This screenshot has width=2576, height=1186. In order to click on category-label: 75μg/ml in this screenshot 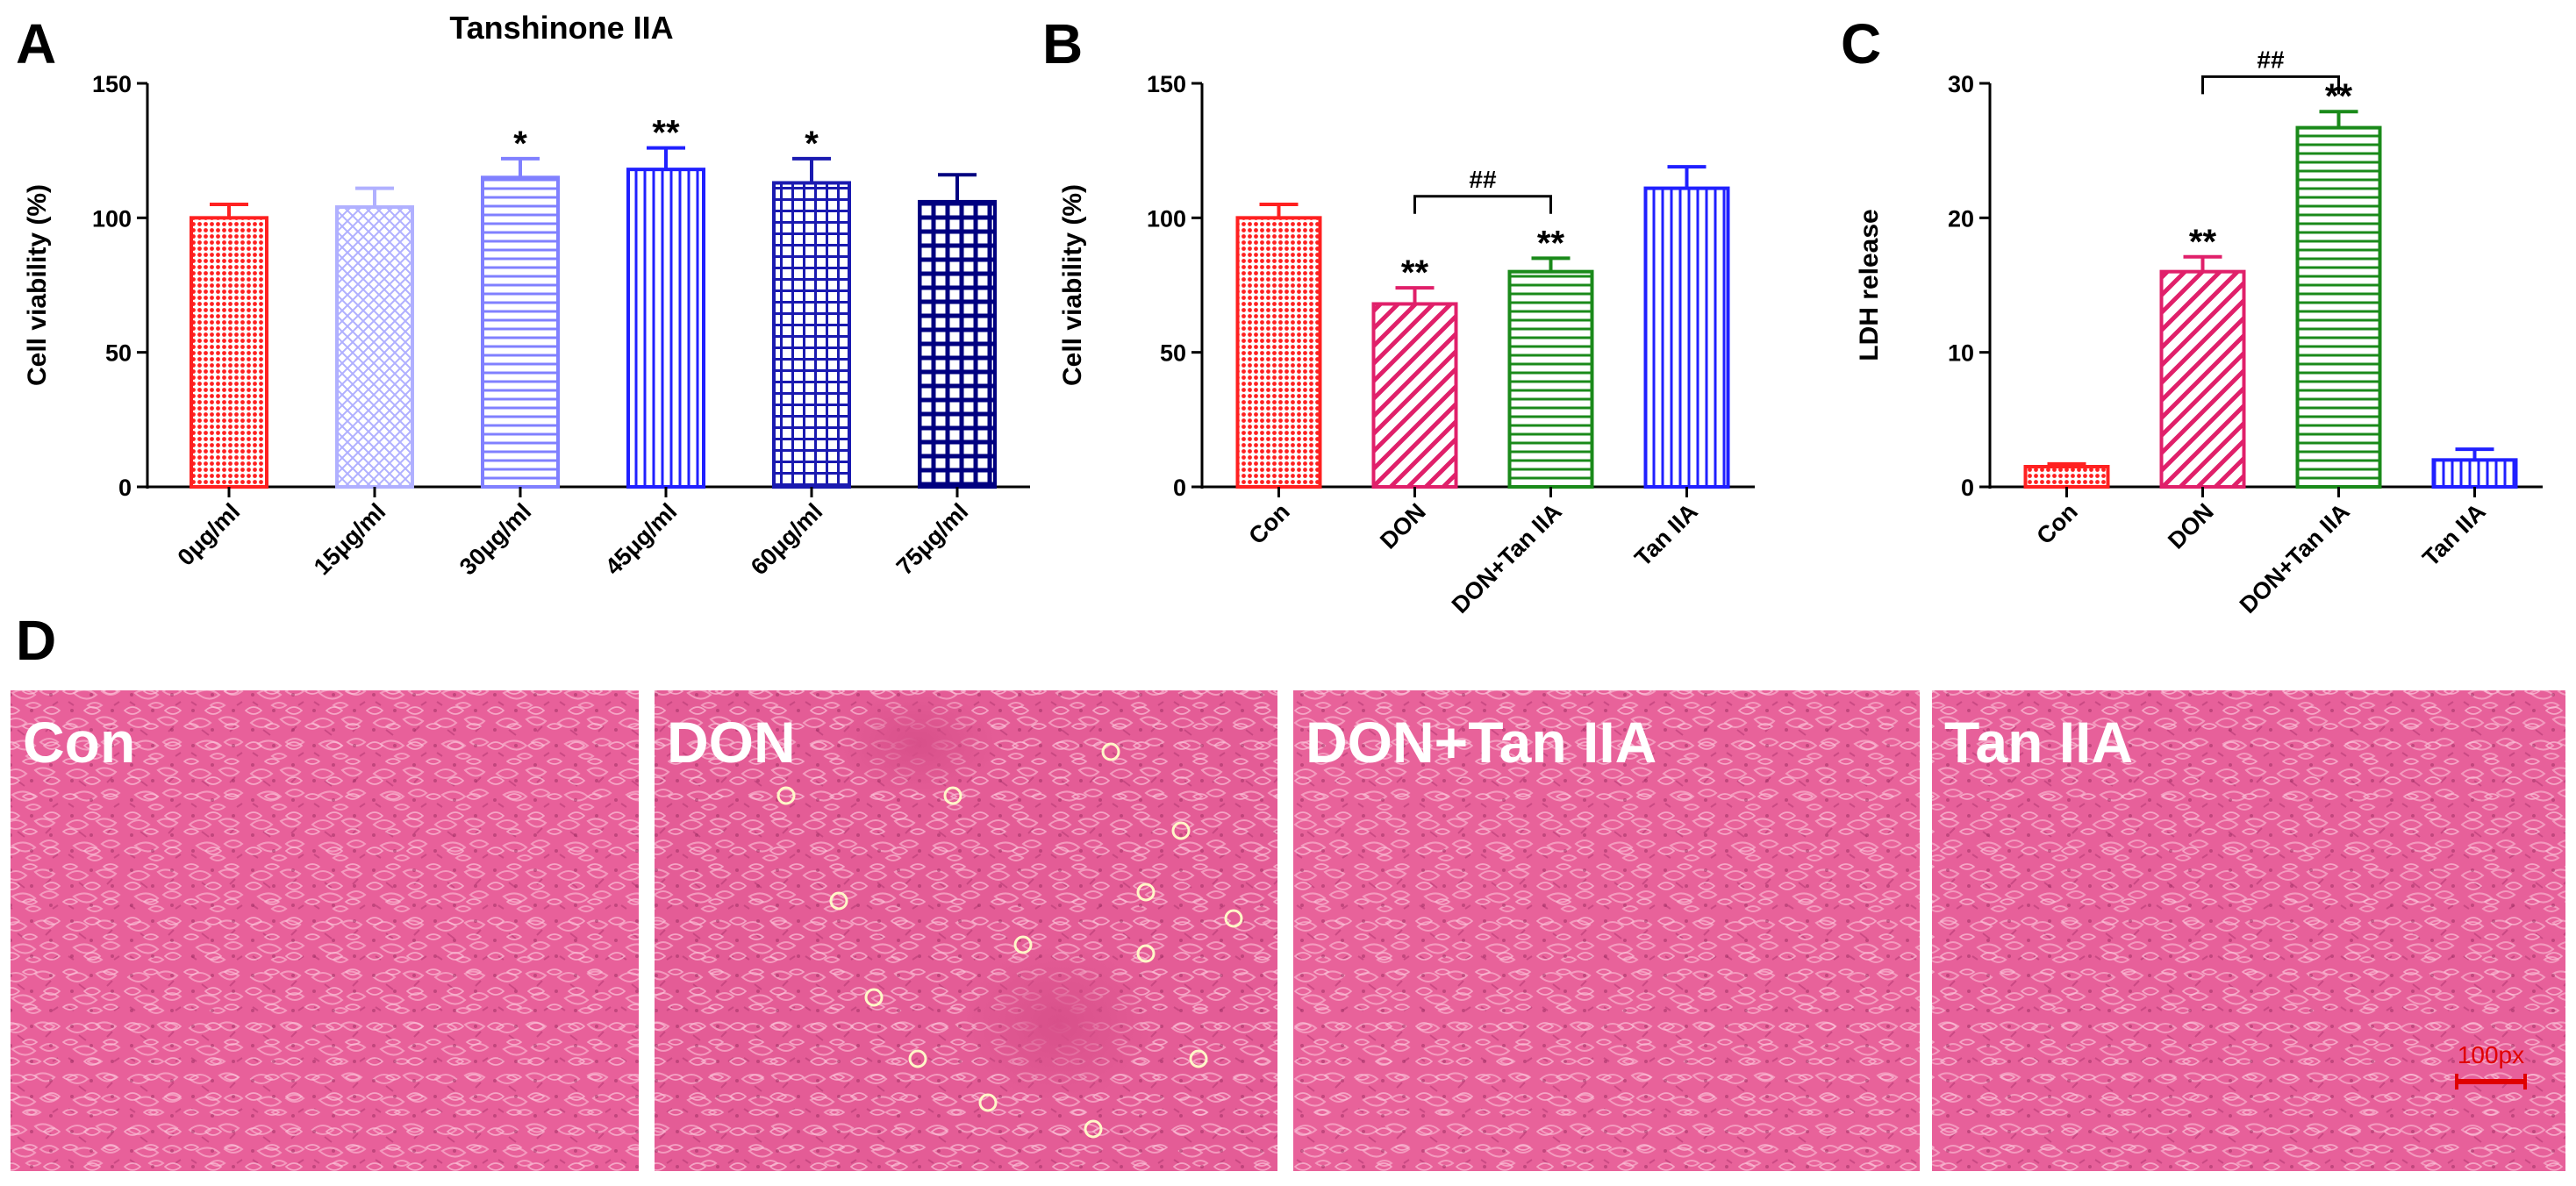, I will do `click(932, 539)`.